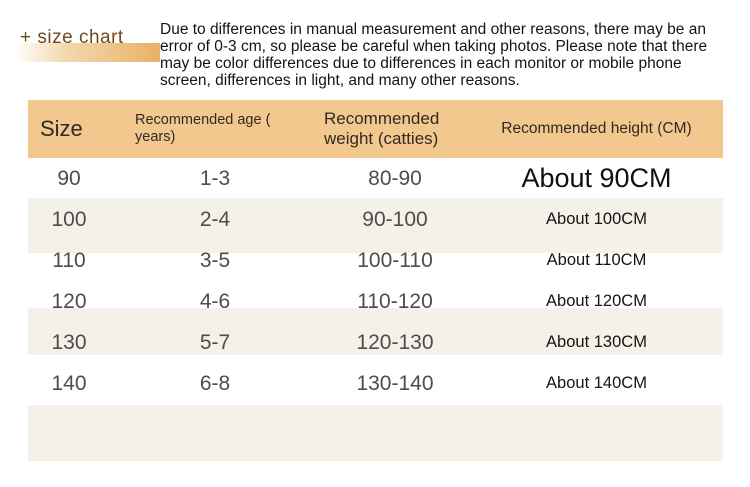 The width and height of the screenshot is (750, 487). What do you see at coordinates (382, 128) in the screenshot?
I see `header-weight: Recommended weight (catties)` at bounding box center [382, 128].